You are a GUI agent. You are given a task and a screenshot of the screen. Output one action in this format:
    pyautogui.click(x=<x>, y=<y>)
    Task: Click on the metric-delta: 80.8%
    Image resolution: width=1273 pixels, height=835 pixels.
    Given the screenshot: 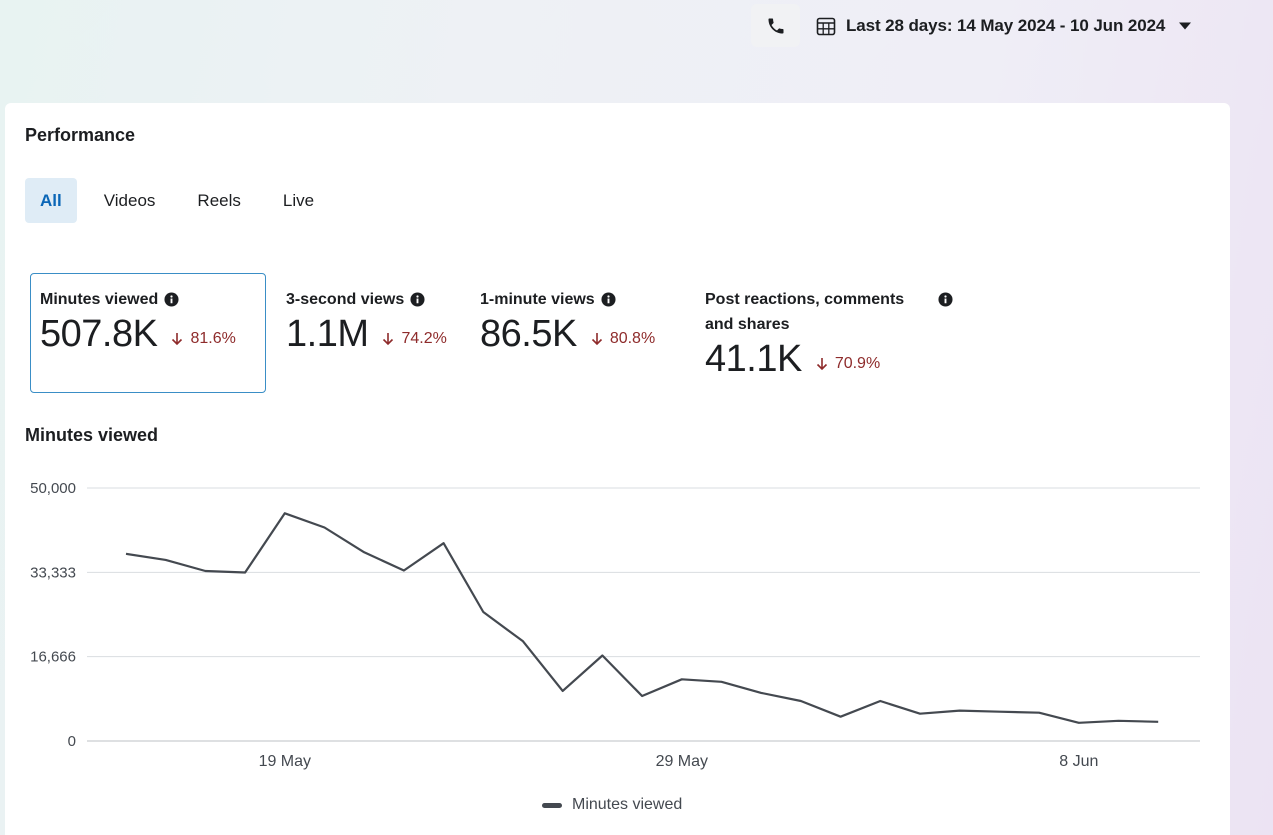 What is the action you would take?
    pyautogui.click(x=623, y=339)
    